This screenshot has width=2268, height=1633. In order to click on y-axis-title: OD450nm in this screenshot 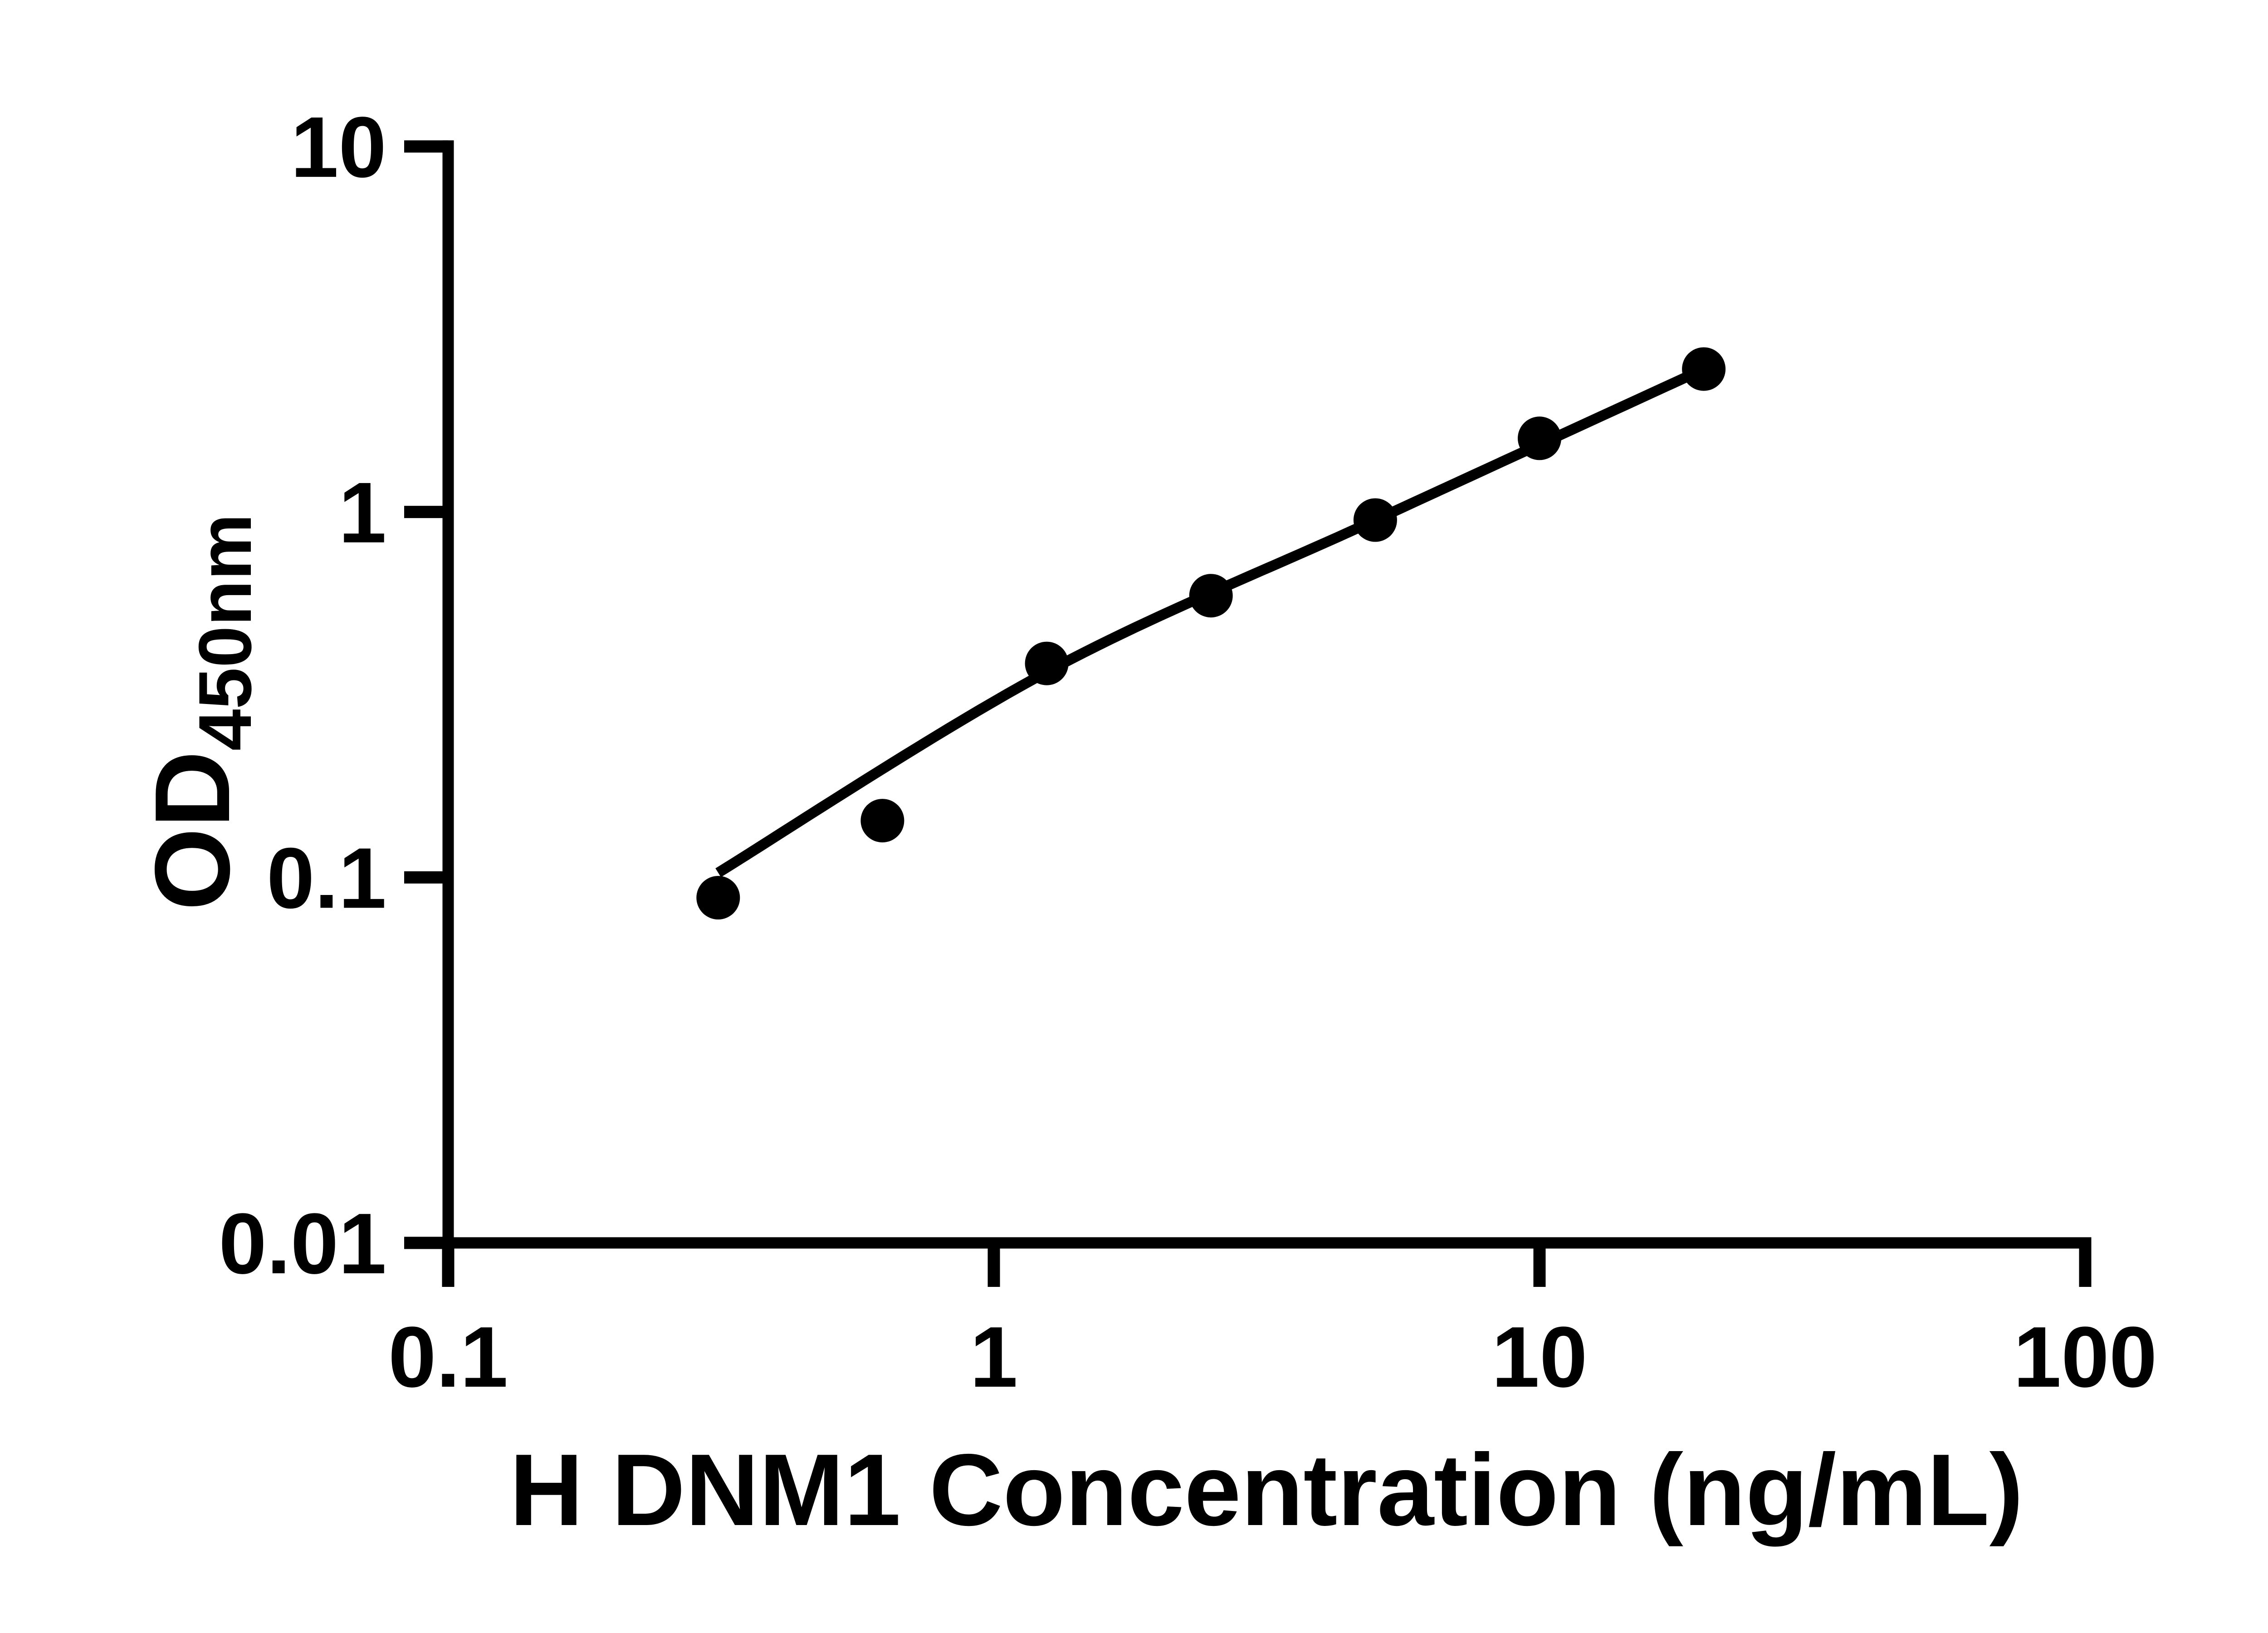, I will do `click(199, 711)`.